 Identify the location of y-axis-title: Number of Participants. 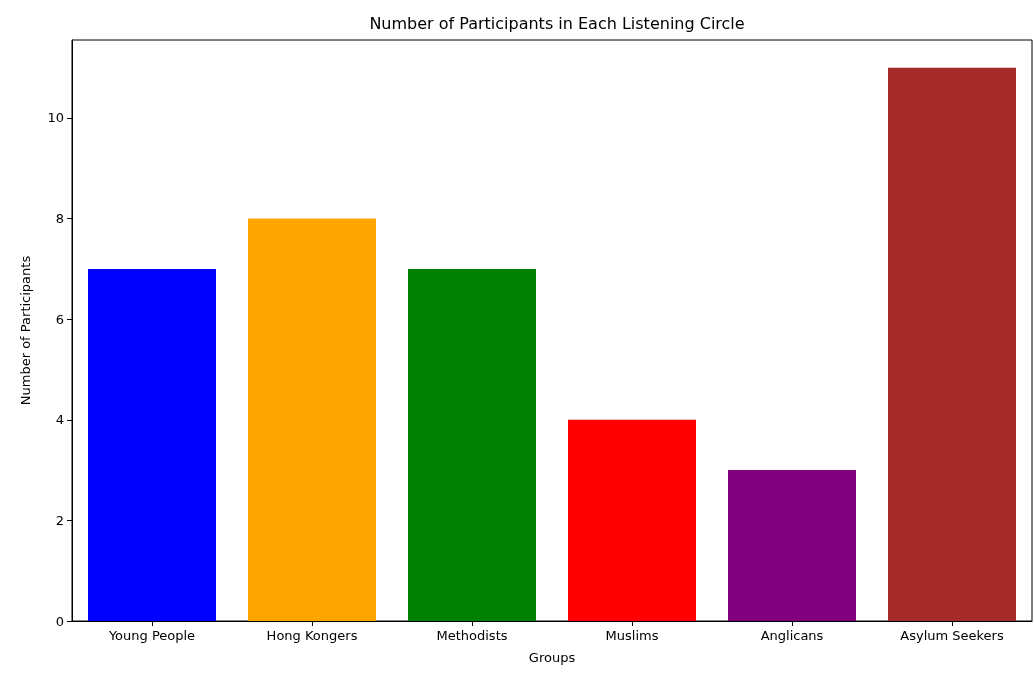
(25, 330).